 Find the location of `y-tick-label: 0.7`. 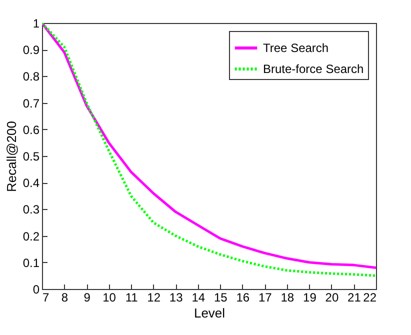

y-tick-label: 0.7 is located at coordinates (31, 103).